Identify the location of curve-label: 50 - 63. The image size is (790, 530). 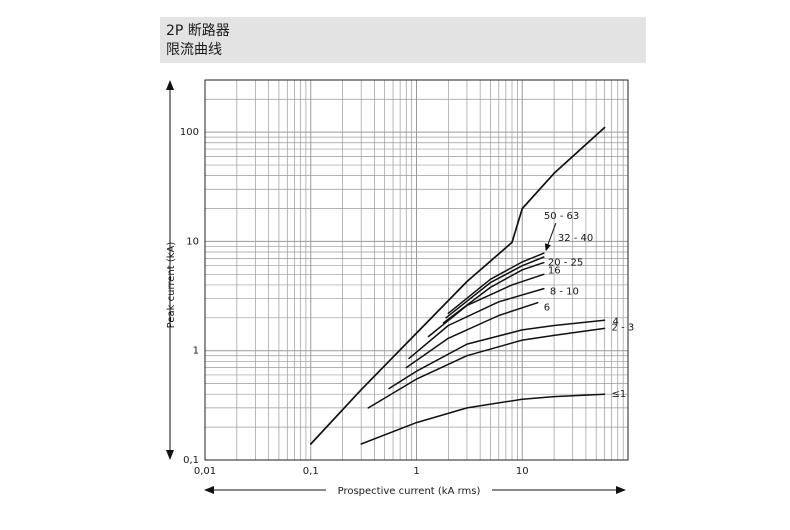
(561, 216).